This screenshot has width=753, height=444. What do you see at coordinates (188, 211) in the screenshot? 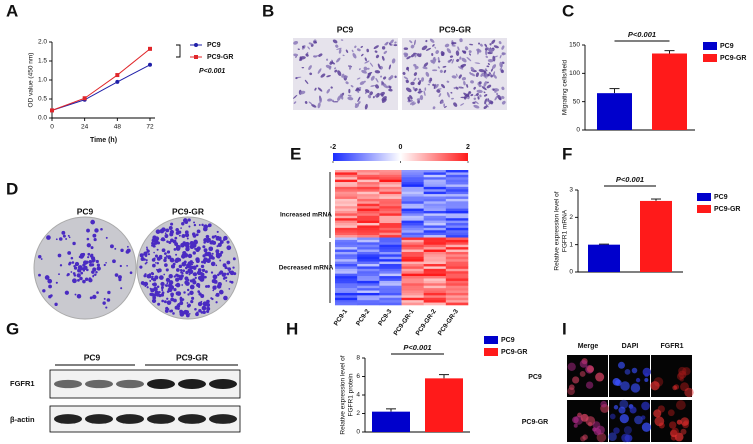
I see `image-label: PC9-GR` at bounding box center [188, 211].